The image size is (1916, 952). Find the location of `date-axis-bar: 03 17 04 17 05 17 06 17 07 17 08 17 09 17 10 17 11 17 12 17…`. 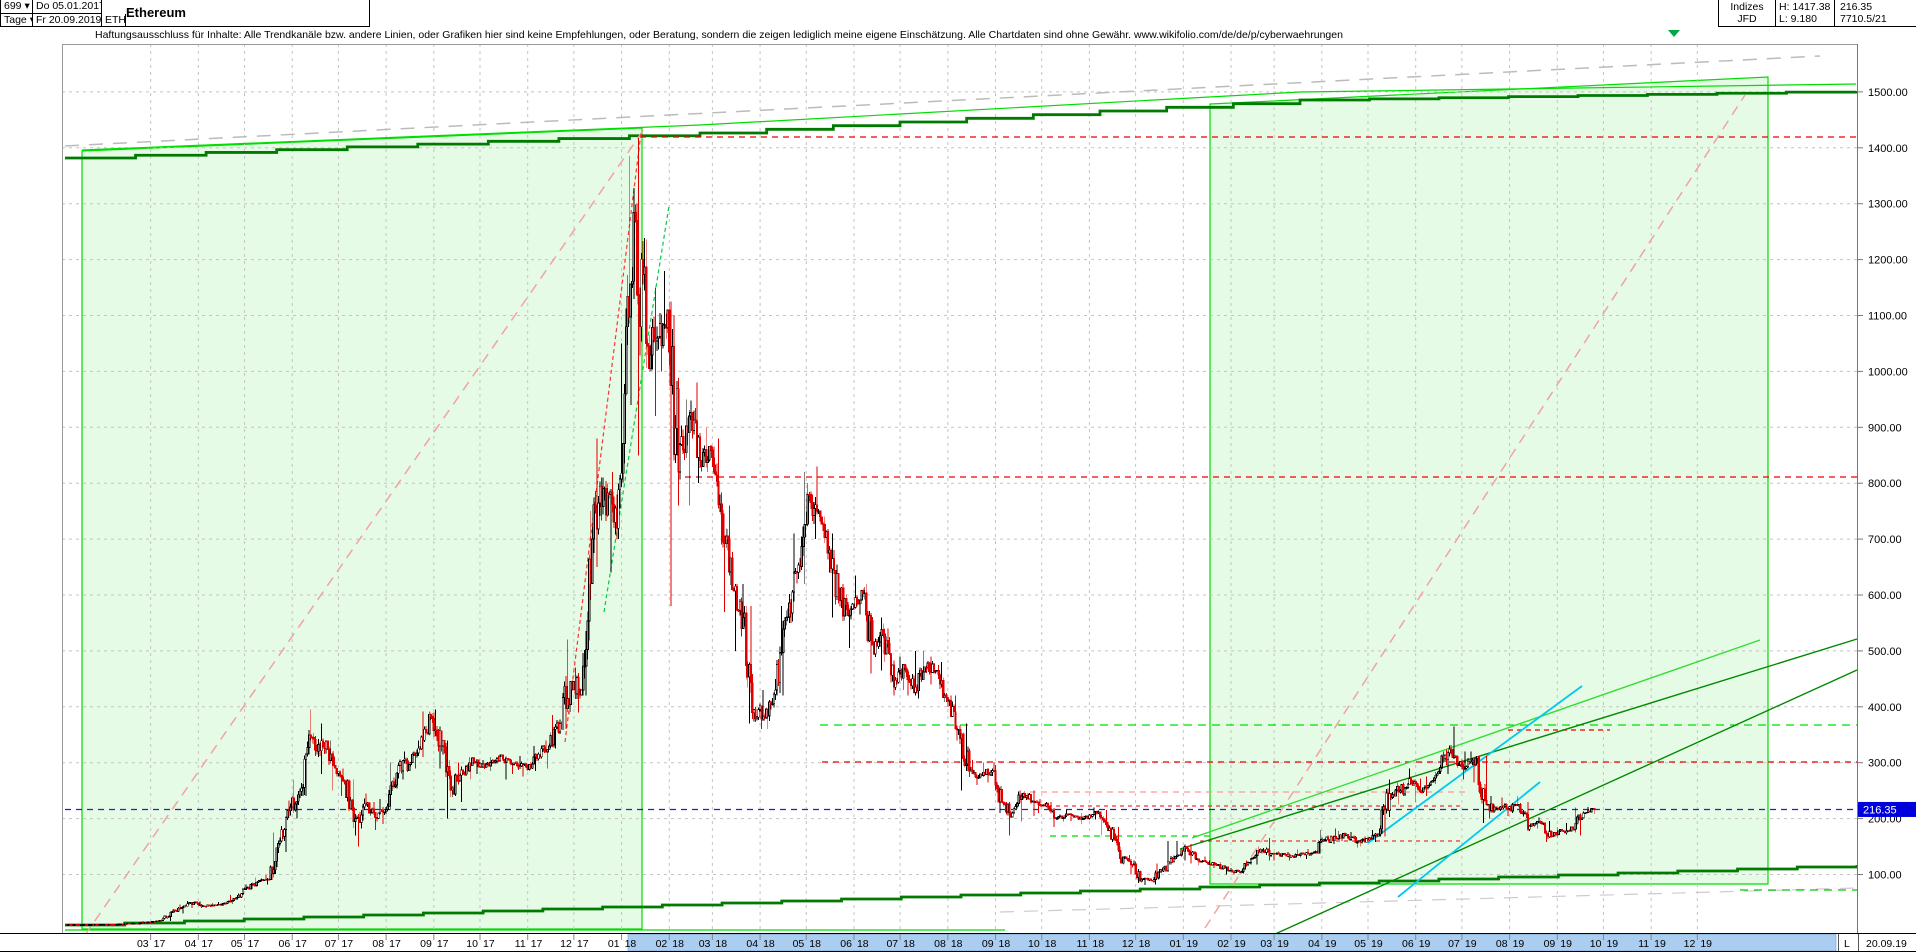

date-axis-bar: 03 17 04 17 05 17 06 17 07 17 08 17 09 17 10 17 11 17 12 17… is located at coordinates (958, 942).